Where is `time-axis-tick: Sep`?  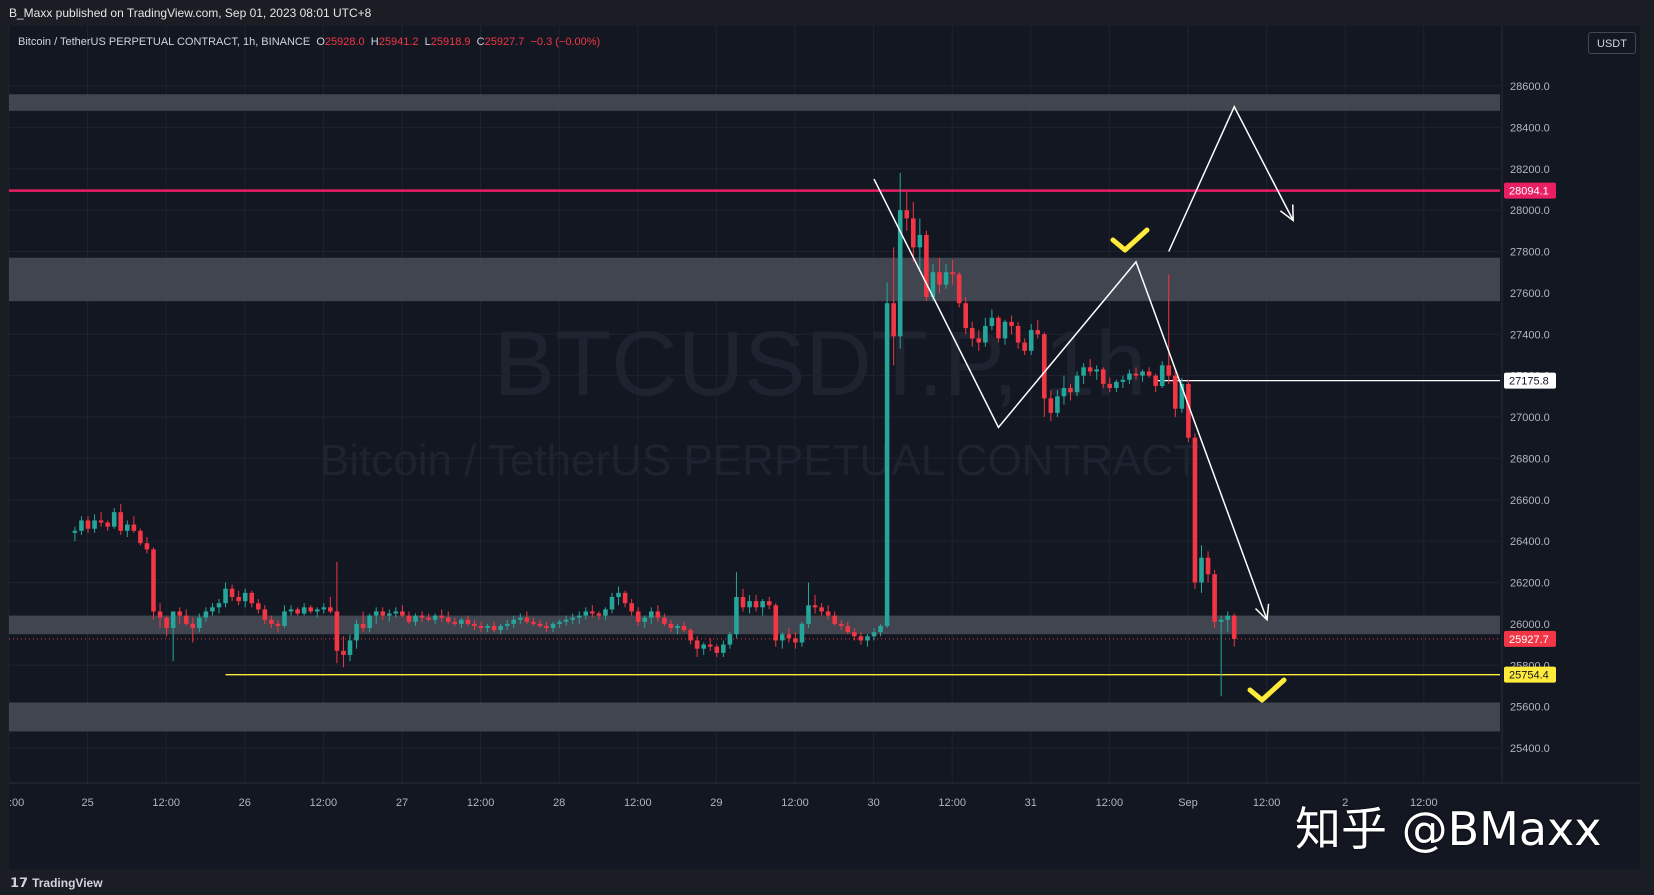 time-axis-tick: Sep is located at coordinates (1188, 803).